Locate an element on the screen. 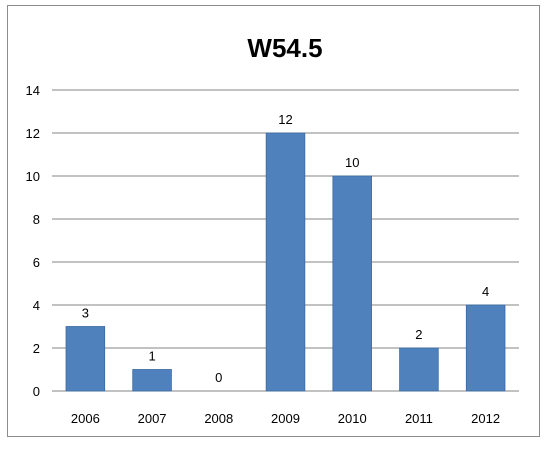  chart-title: W54.5 is located at coordinates (284, 48).